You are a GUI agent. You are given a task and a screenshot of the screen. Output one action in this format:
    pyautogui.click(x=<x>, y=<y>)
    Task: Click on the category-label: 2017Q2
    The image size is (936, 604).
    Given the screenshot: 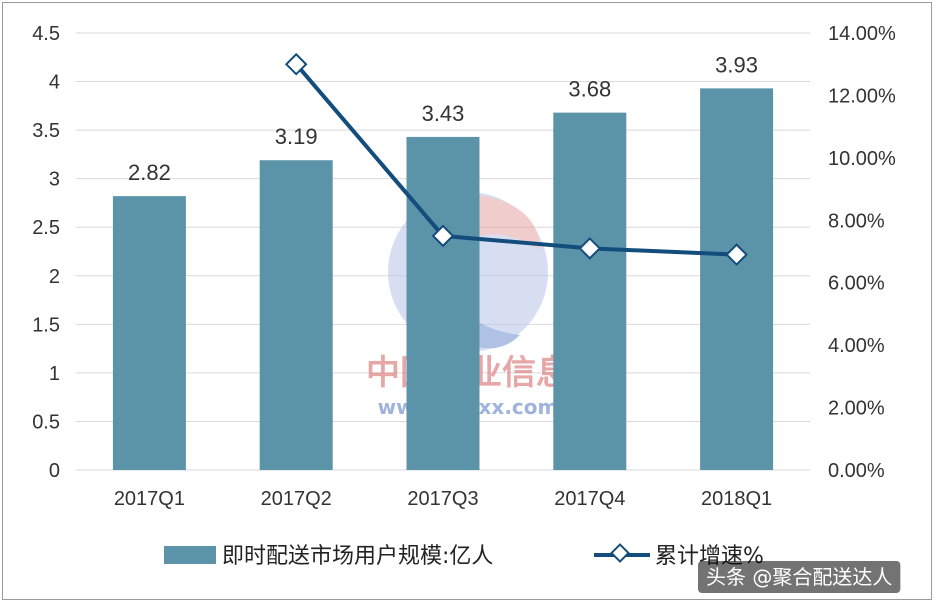 What is the action you would take?
    pyautogui.click(x=296, y=499)
    